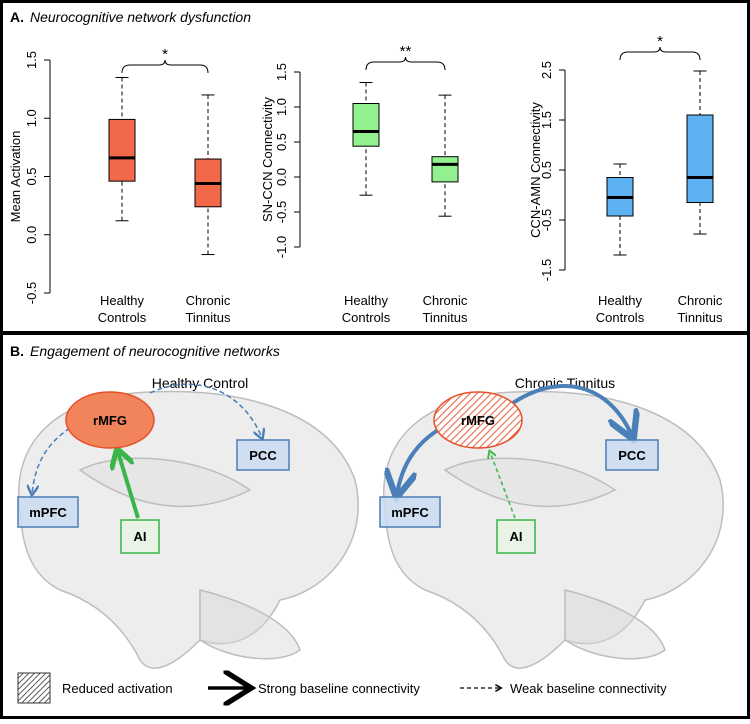  I want to click on panel-title: Neurocognitive network dysfunction, so click(140, 17).